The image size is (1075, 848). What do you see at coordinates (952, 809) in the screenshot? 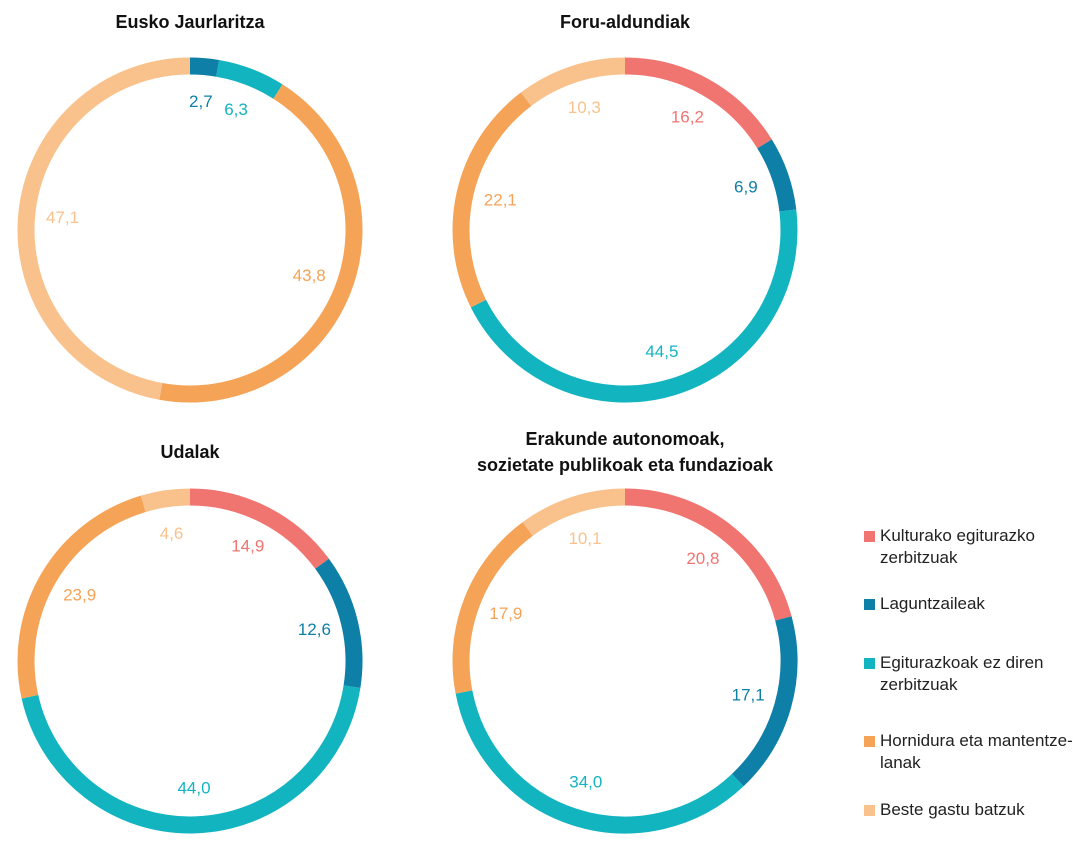
I see `legend-label: Beste gastu batzuk` at bounding box center [952, 809].